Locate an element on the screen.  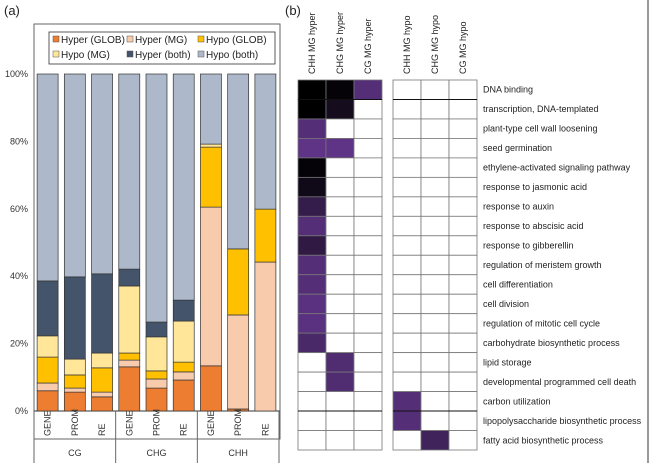
heatmap-row-label: ethylene-activated signaling pathway is located at coordinates (557, 168).